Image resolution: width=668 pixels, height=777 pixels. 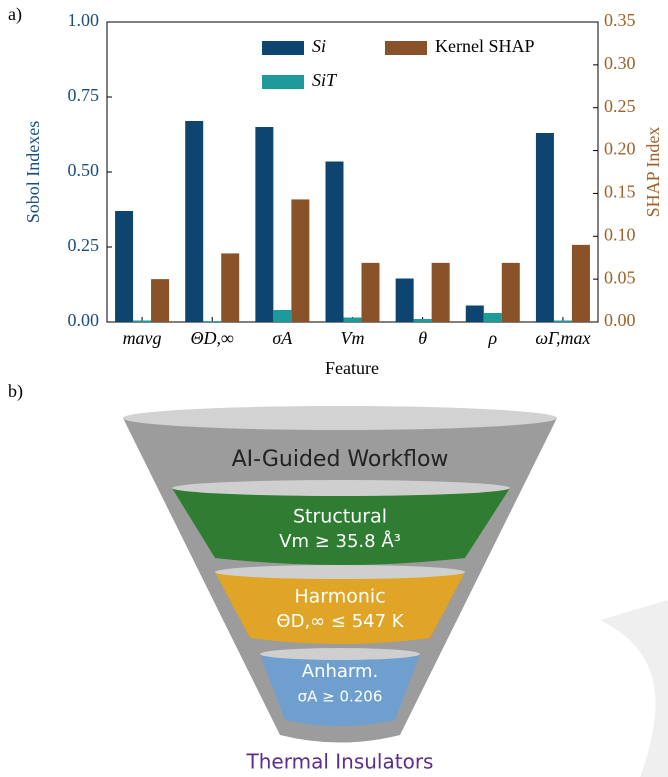 I want to click on y-axis-label: Sobol Indexes, so click(x=33, y=172).